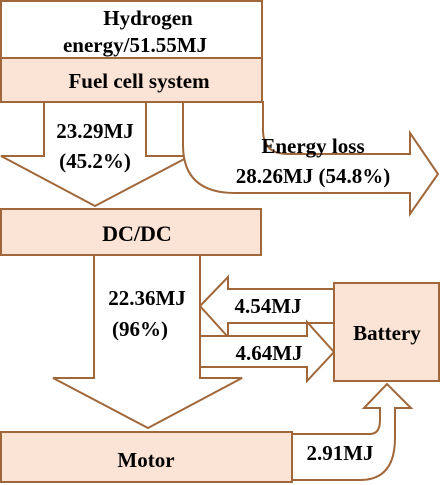 The image size is (442, 485). I want to click on battery-label: Battery, so click(387, 333).